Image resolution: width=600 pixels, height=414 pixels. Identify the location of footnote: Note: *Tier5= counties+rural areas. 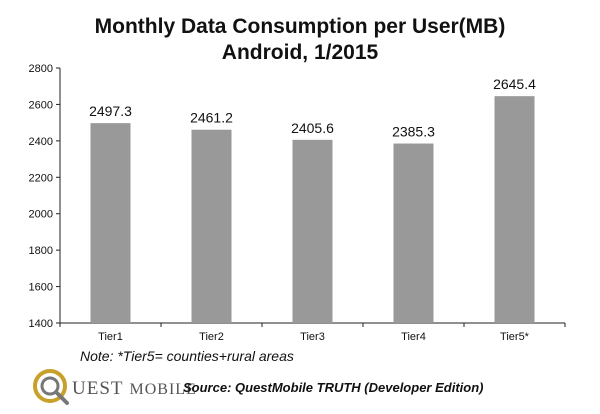
(187, 356).